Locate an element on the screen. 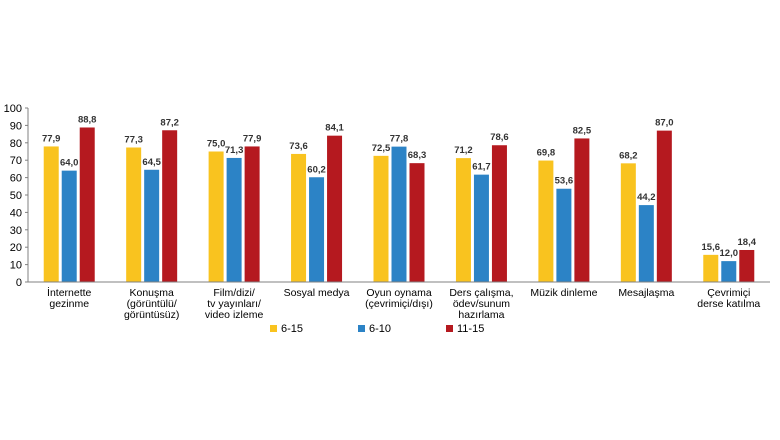 This screenshot has height=440, width=780. data-label: 61,7 is located at coordinates (481, 167).